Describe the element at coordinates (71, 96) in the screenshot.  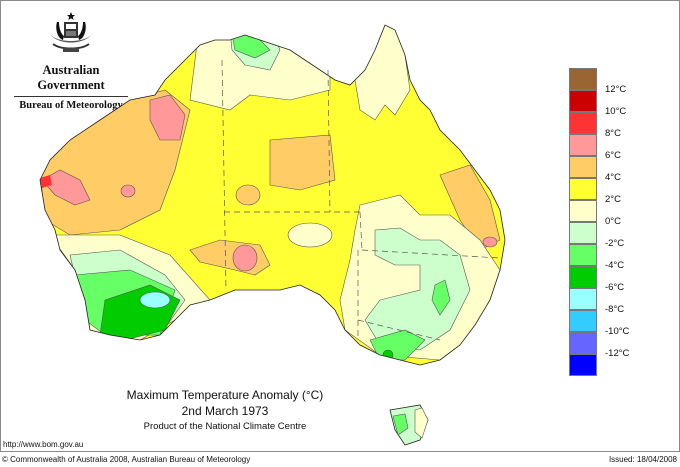
I see `divider` at that location.